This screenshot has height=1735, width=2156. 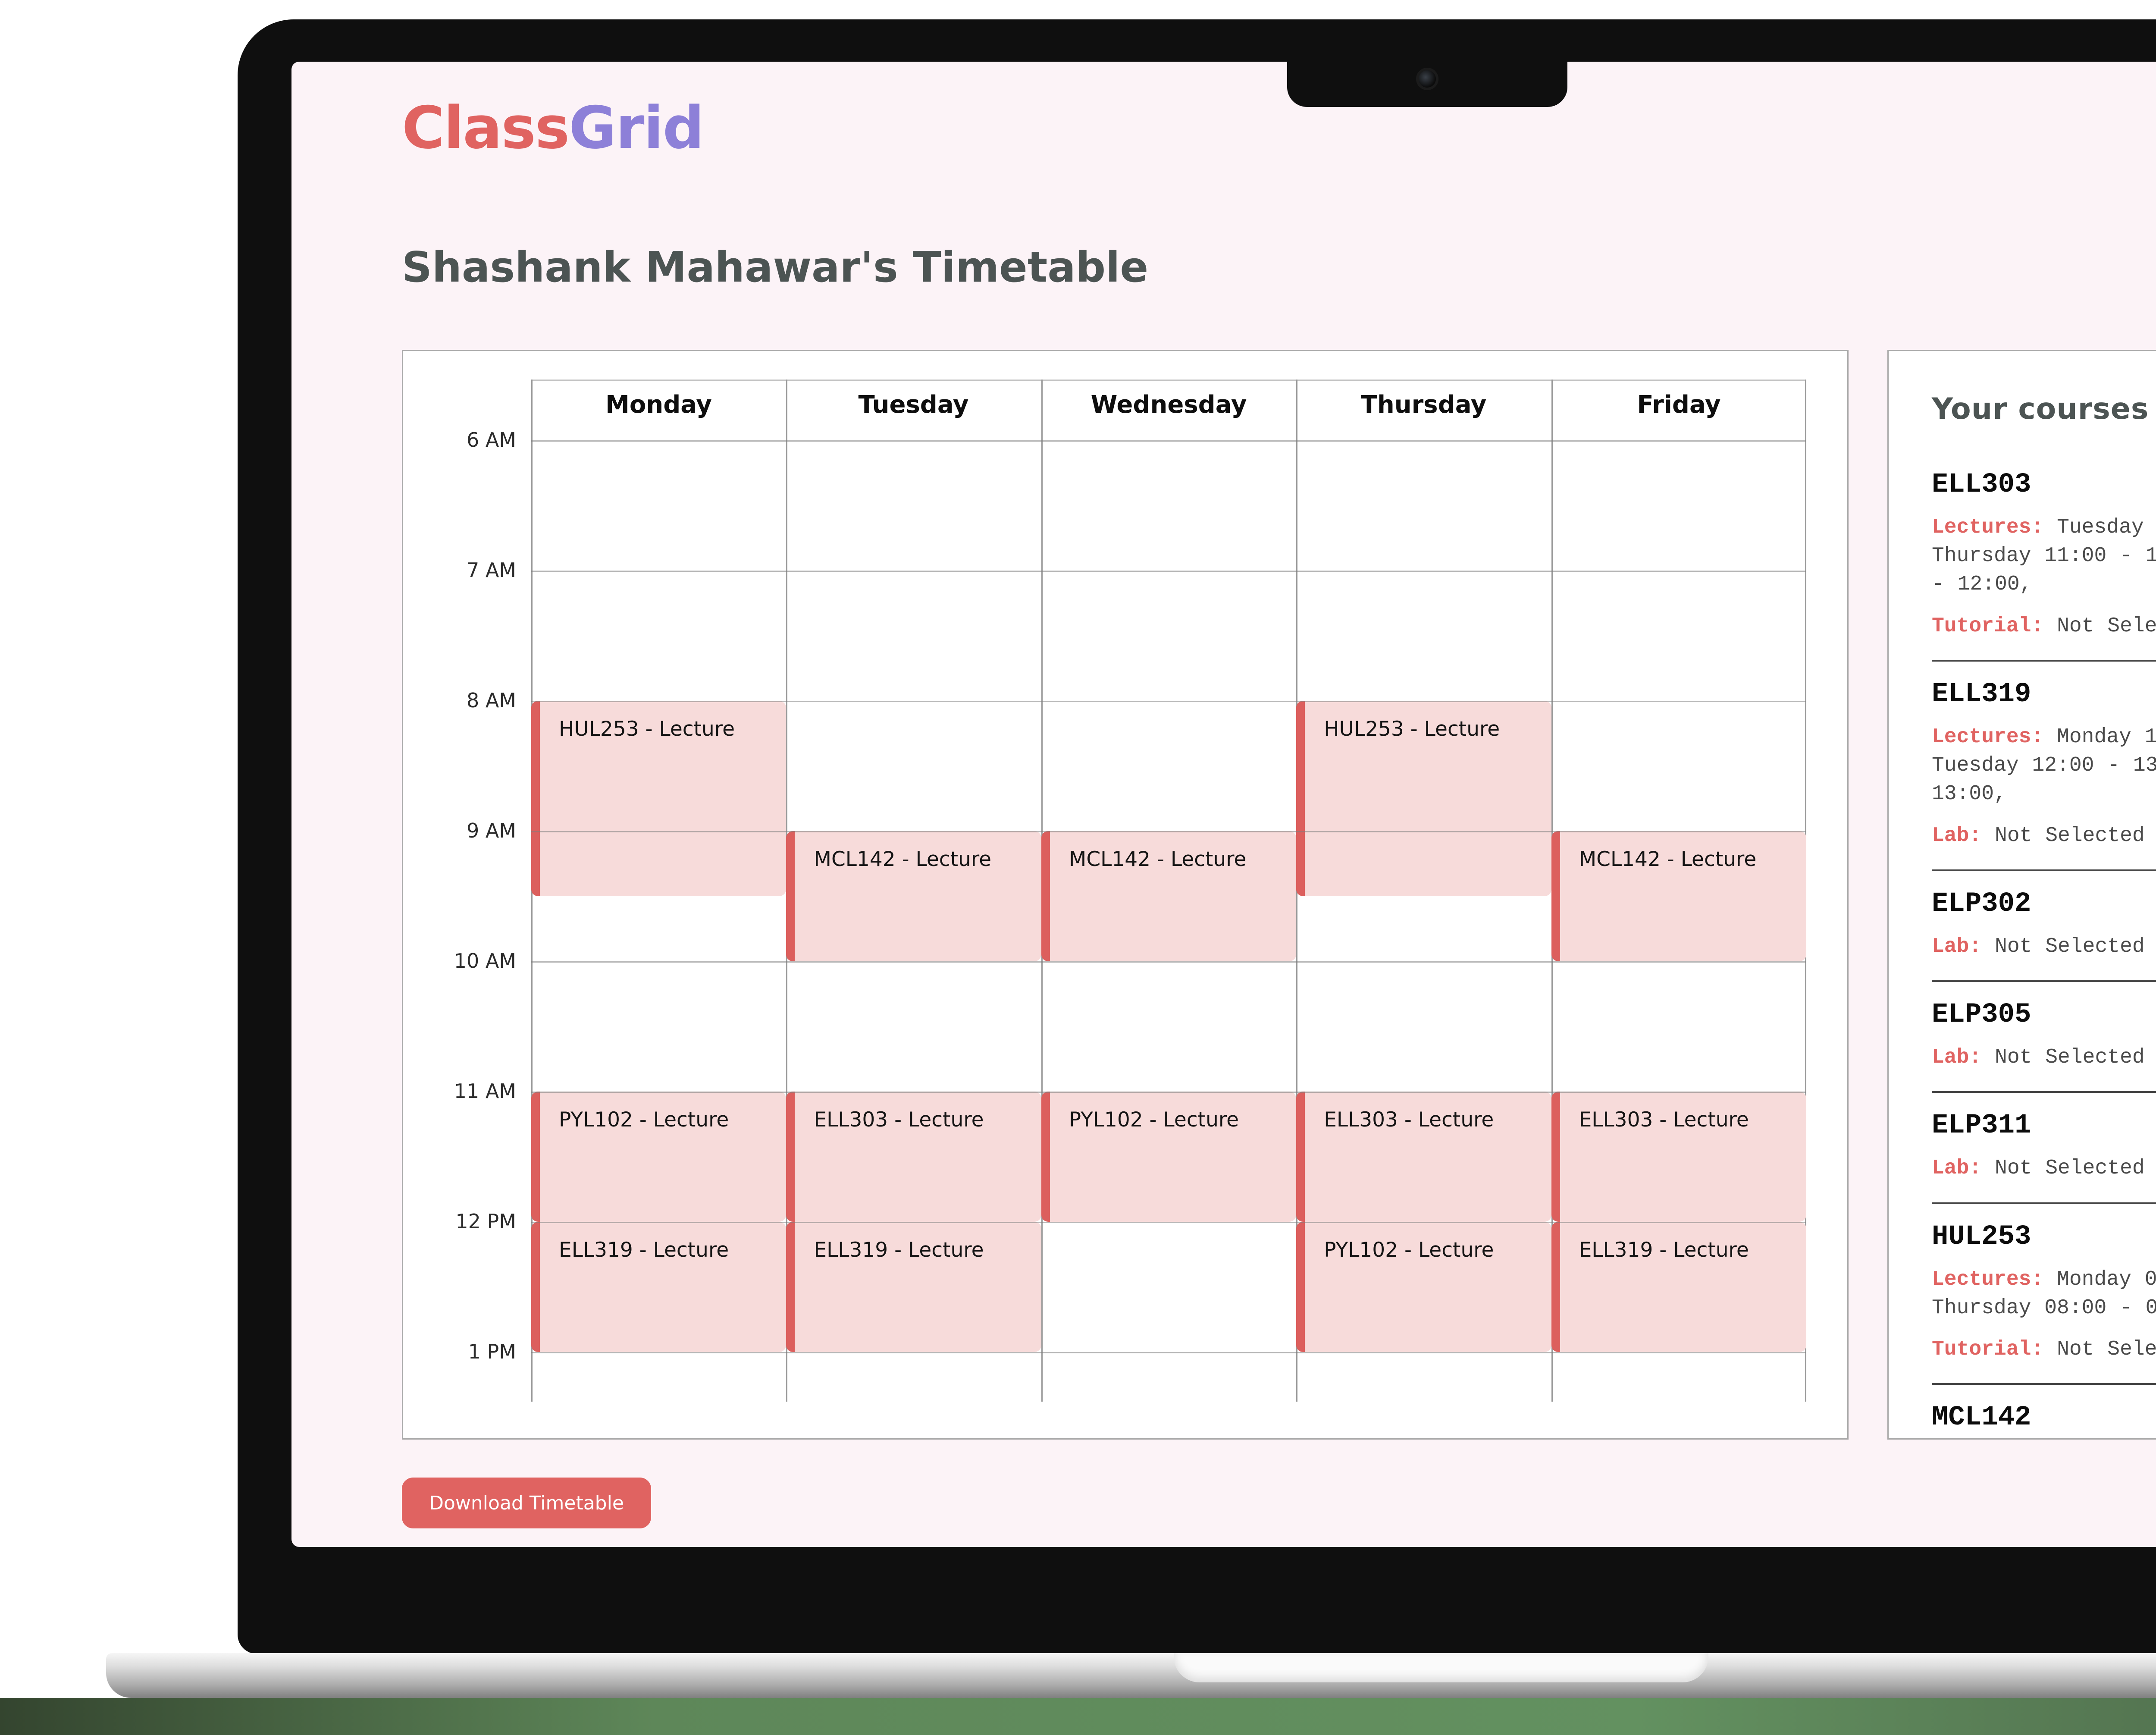 I want to click on course-code: ELL319, so click(x=1981, y=694).